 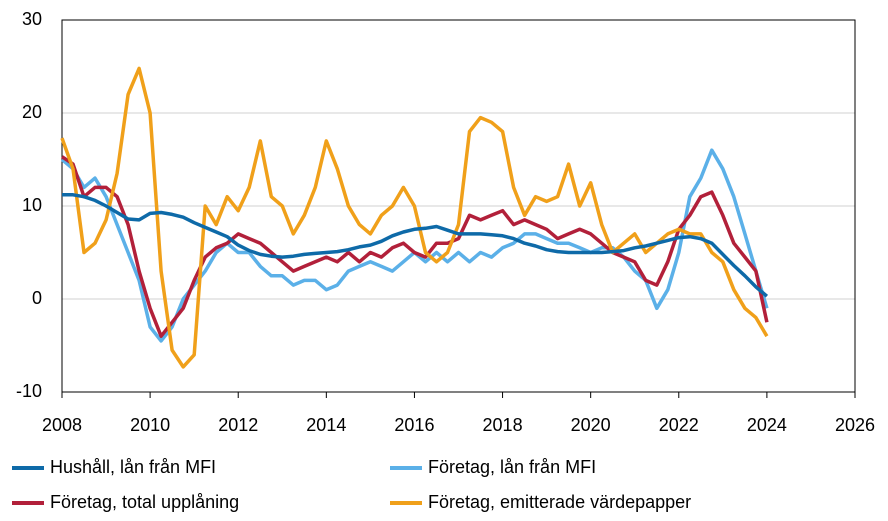 What do you see at coordinates (238, 425) in the screenshot?
I see `x-tick-label: 2012` at bounding box center [238, 425].